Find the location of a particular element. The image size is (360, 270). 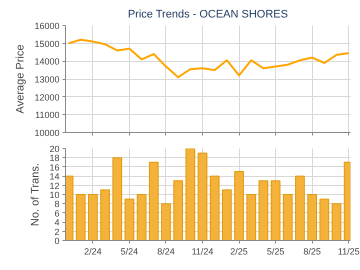

y-tick-label: 6 is located at coordinates (57, 213).